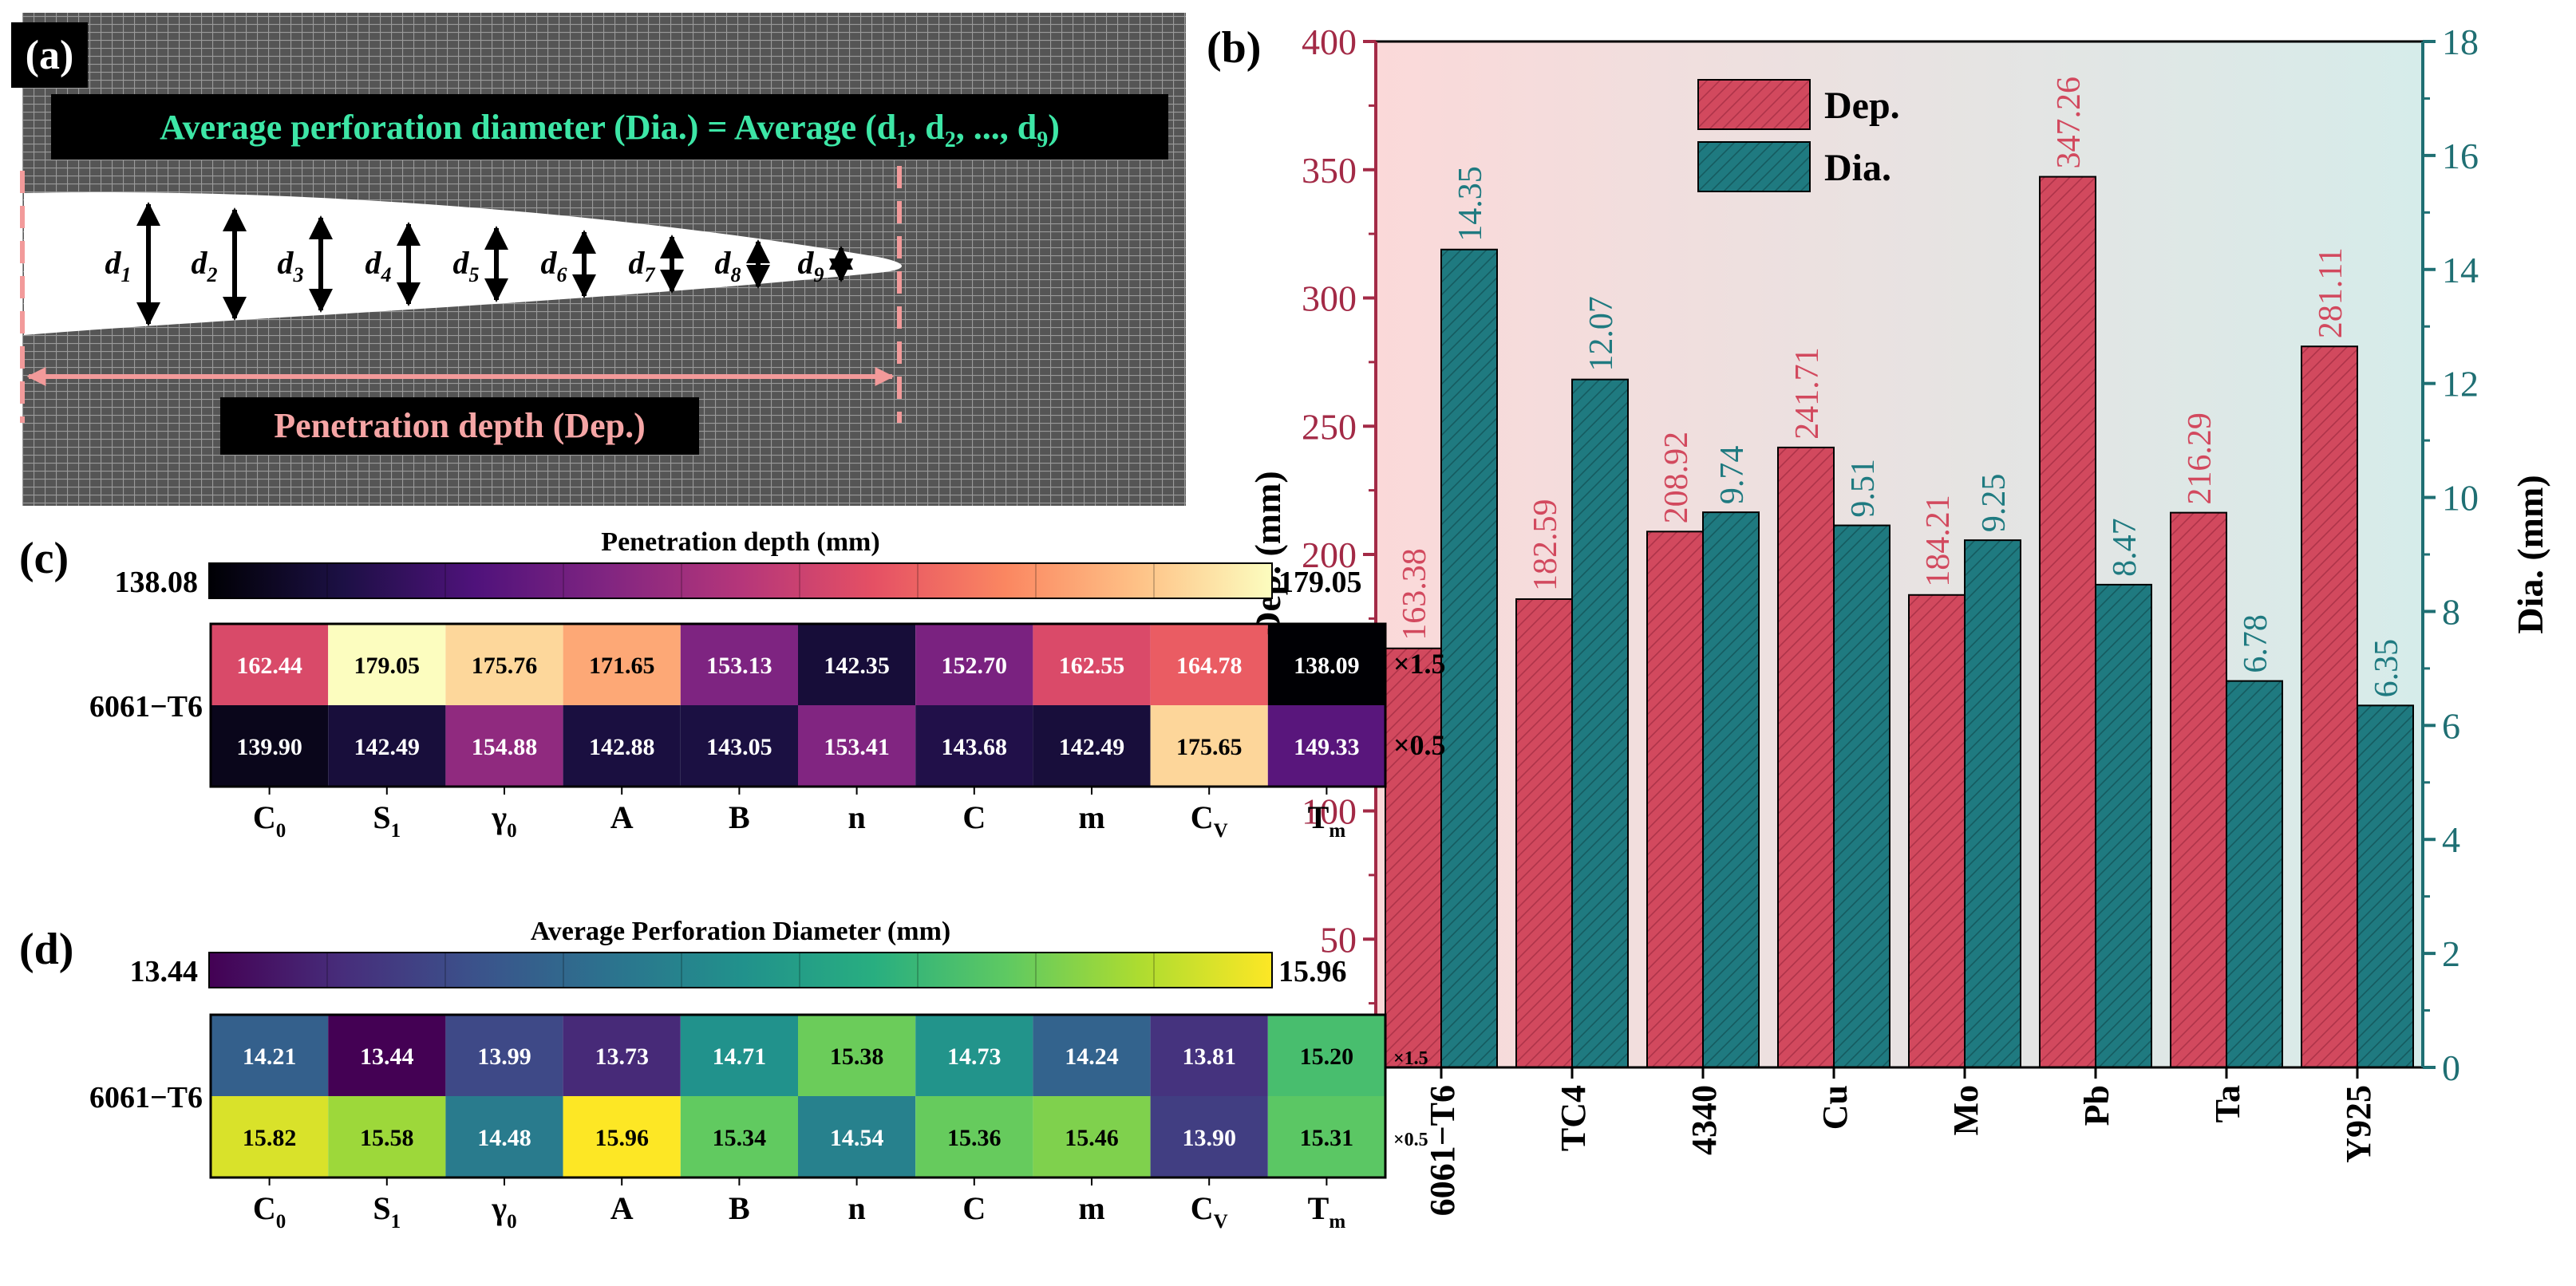 Image resolution: width=2576 pixels, height=1286 pixels. What do you see at coordinates (1209, 747) in the screenshot?
I see `heatmap-cell-value: 175.65` at bounding box center [1209, 747].